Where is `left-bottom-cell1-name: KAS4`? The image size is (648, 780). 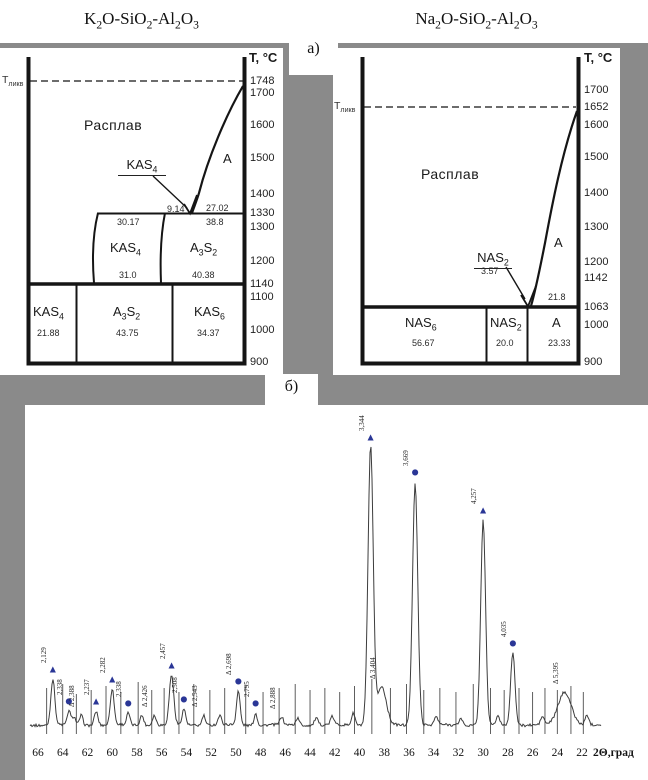 left-bottom-cell1-name: KAS4 is located at coordinates (48, 313).